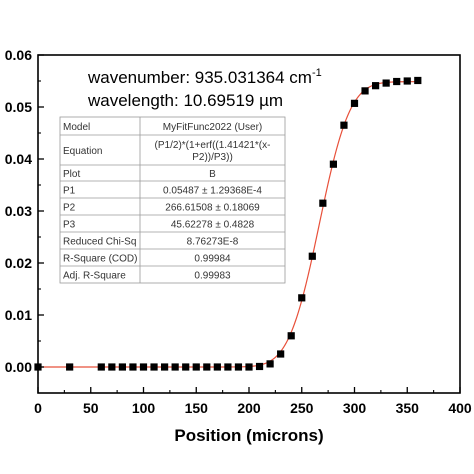 This screenshot has height=474, width=474. What do you see at coordinates (38, 408) in the screenshot?
I see `x-tick-label: 0` at bounding box center [38, 408].